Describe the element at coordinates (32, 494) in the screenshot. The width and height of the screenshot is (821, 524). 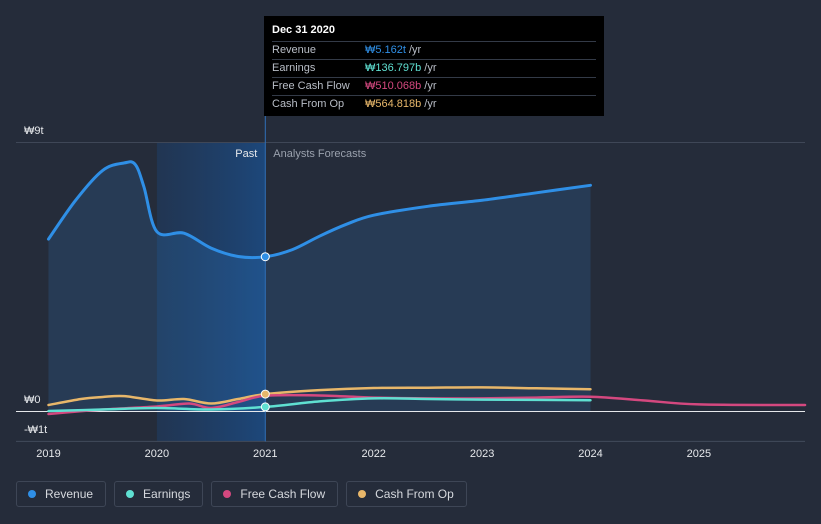
I see `revenue-dot-icon` at that location.